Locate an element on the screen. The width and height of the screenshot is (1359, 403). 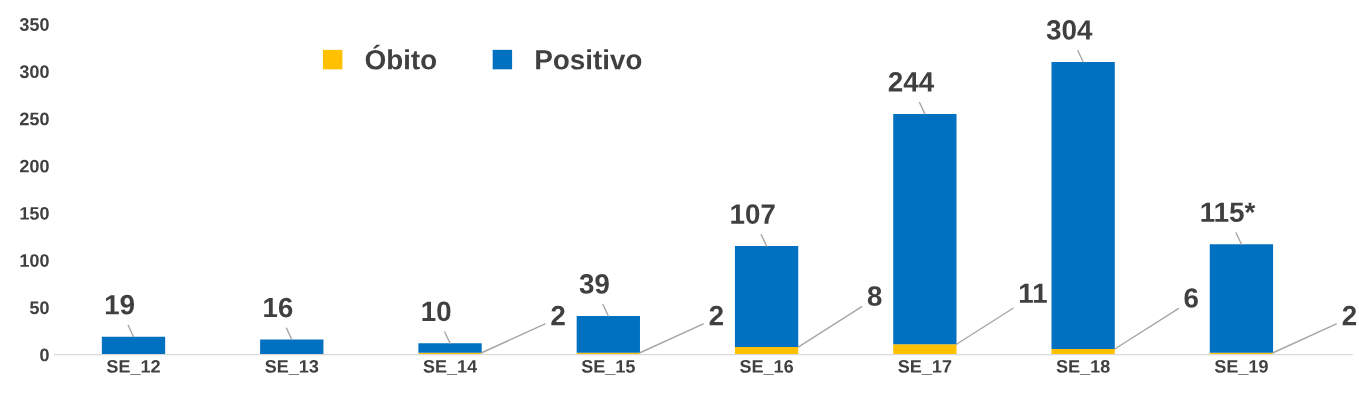
x-tick-label: SE_16 is located at coordinates (767, 367).